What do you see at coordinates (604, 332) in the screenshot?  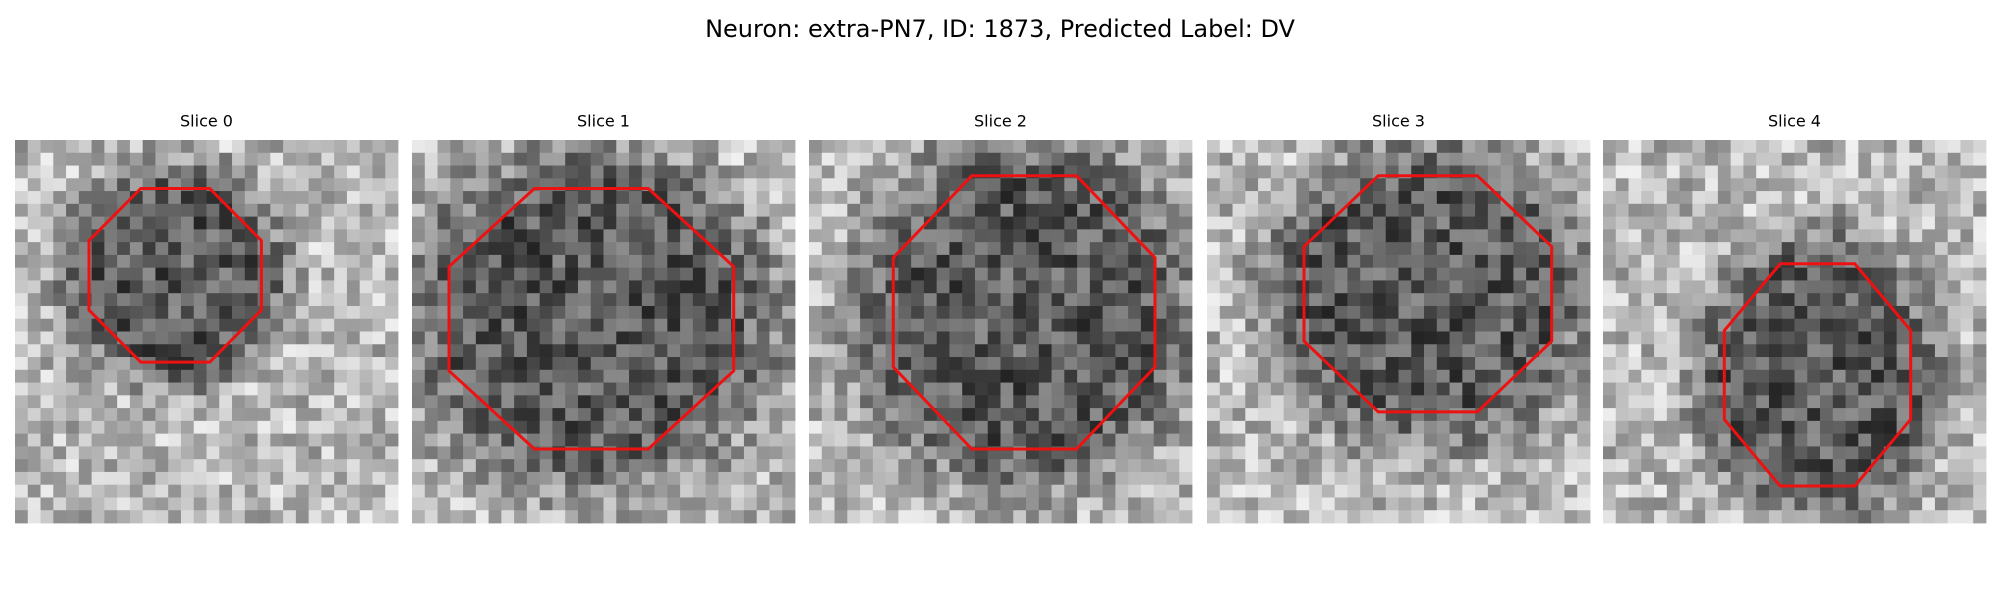 I see `image-panel` at bounding box center [604, 332].